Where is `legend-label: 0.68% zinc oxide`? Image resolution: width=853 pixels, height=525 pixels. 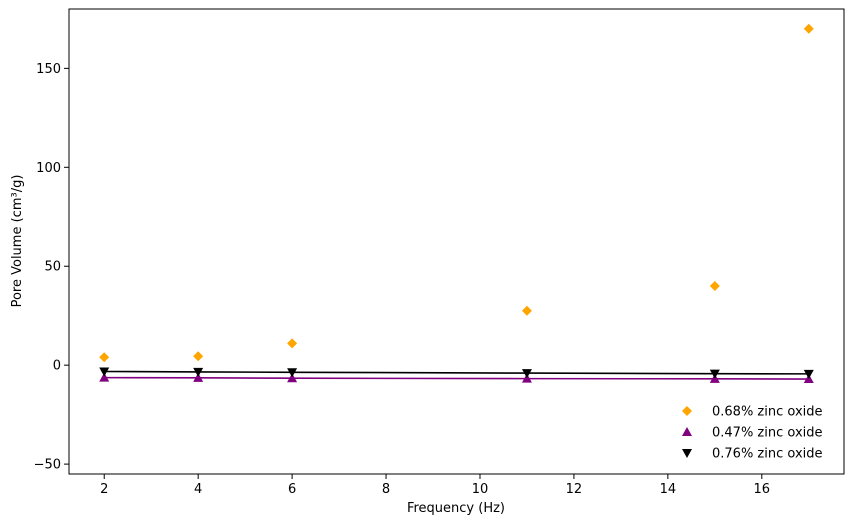 legend-label: 0.68% zinc oxide is located at coordinates (767, 412).